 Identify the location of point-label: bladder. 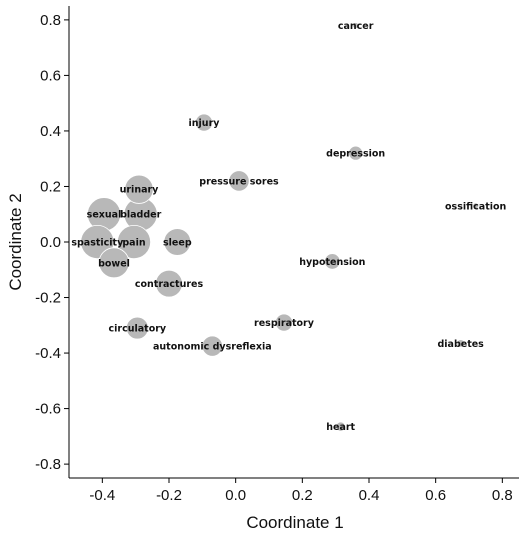
(141, 215).